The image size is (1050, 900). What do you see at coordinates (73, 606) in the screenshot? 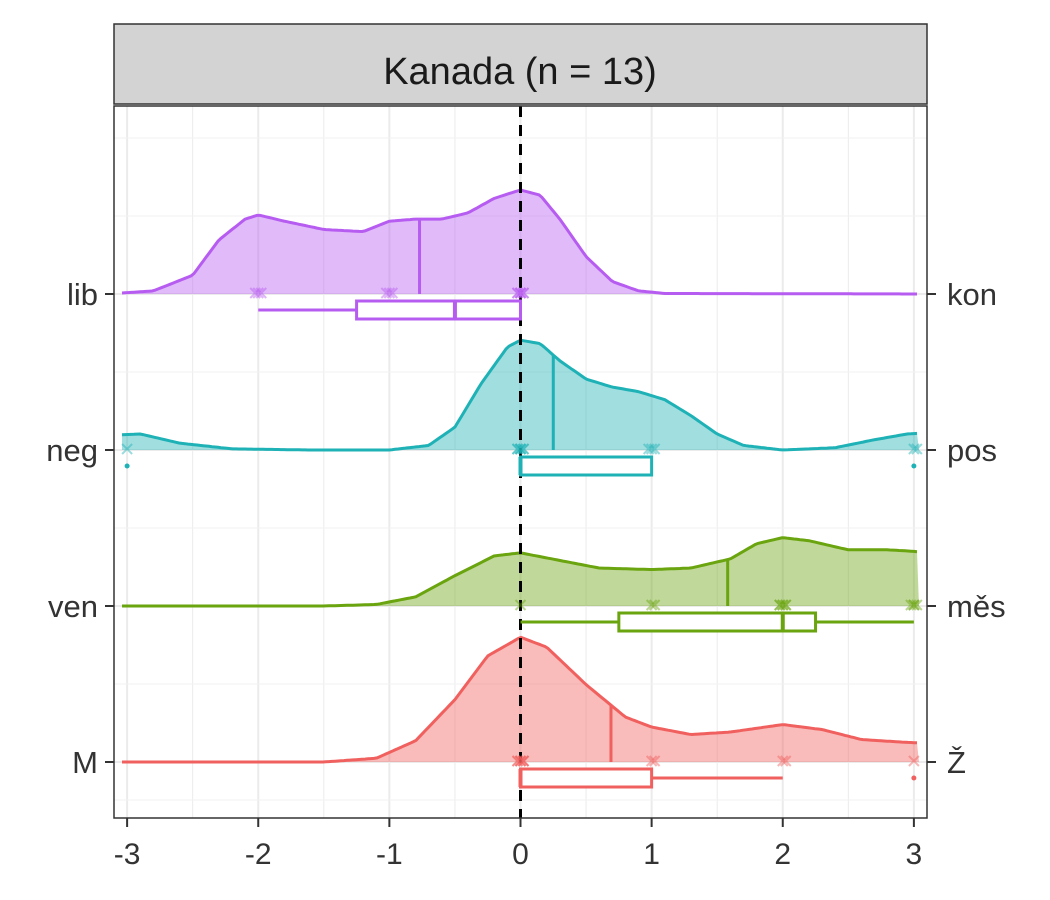
I see `y-label-left: ven` at bounding box center [73, 606].